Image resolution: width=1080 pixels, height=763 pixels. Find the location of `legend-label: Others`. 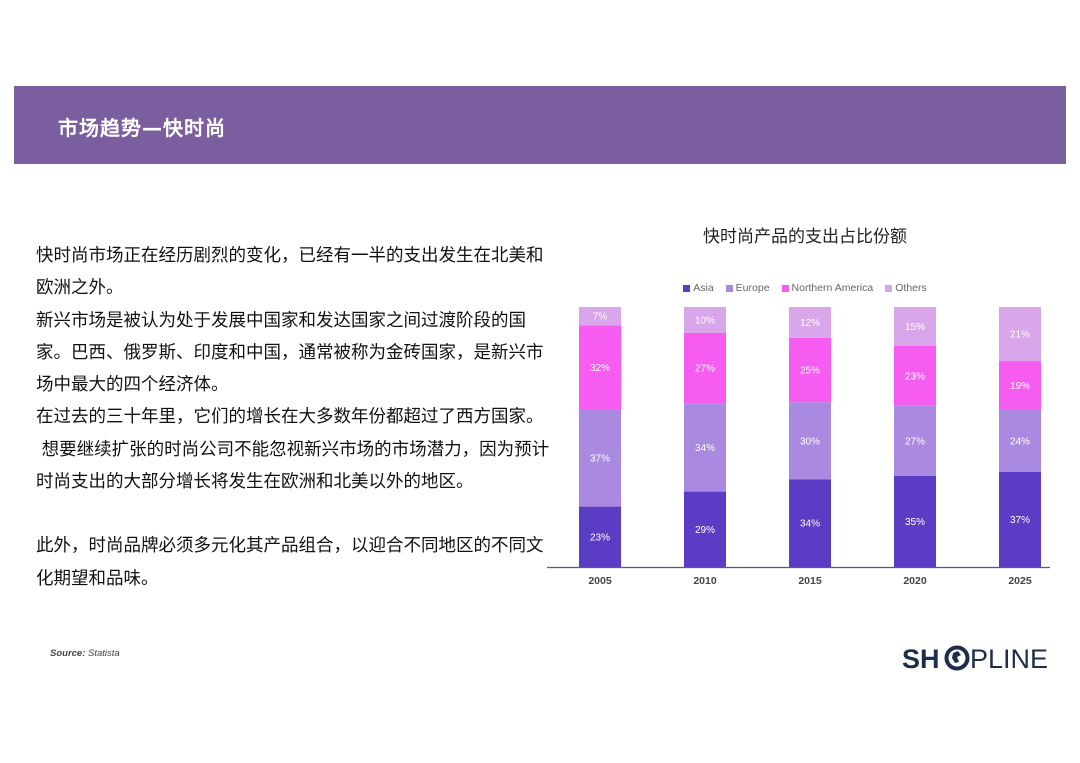

legend-label: Others is located at coordinates (911, 288).